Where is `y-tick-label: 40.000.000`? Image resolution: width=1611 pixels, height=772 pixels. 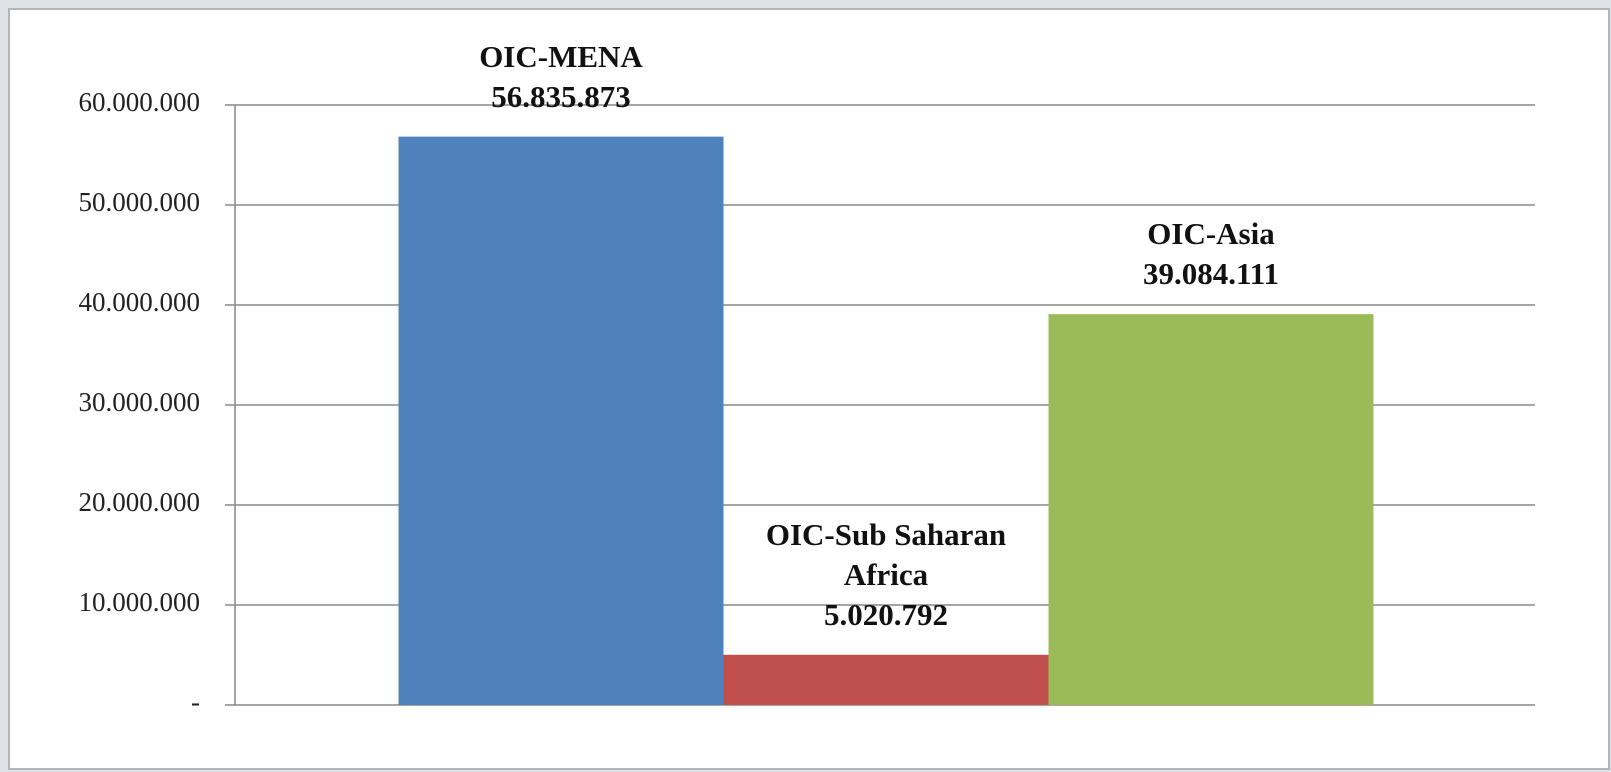 y-tick-label: 40.000.000 is located at coordinates (140, 302).